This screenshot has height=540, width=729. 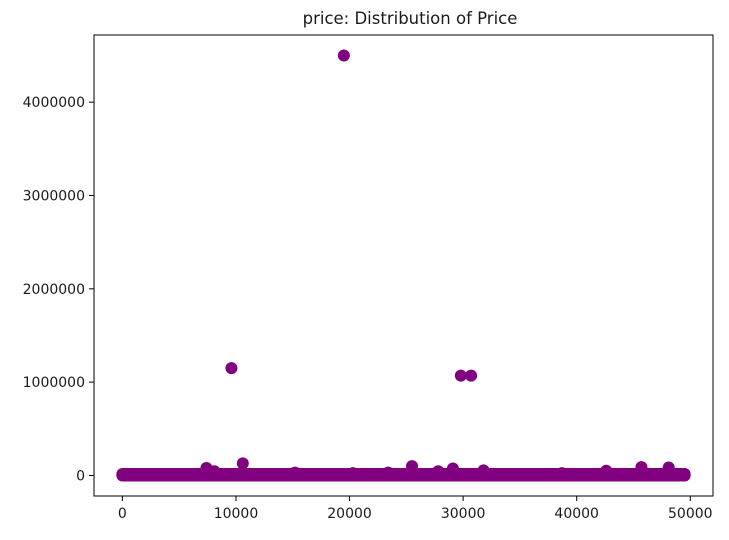 What do you see at coordinates (54, 383) in the screenshot?
I see `y-tick-label: 1000000` at bounding box center [54, 383].